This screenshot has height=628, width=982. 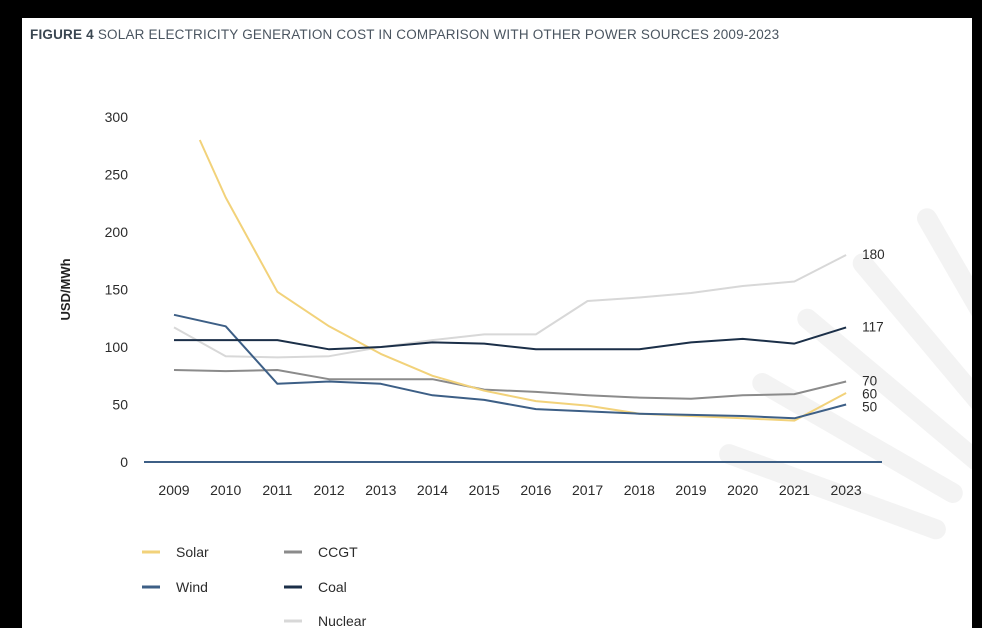 I want to click on figure-label: FIGURE 4, so click(x=62, y=34).